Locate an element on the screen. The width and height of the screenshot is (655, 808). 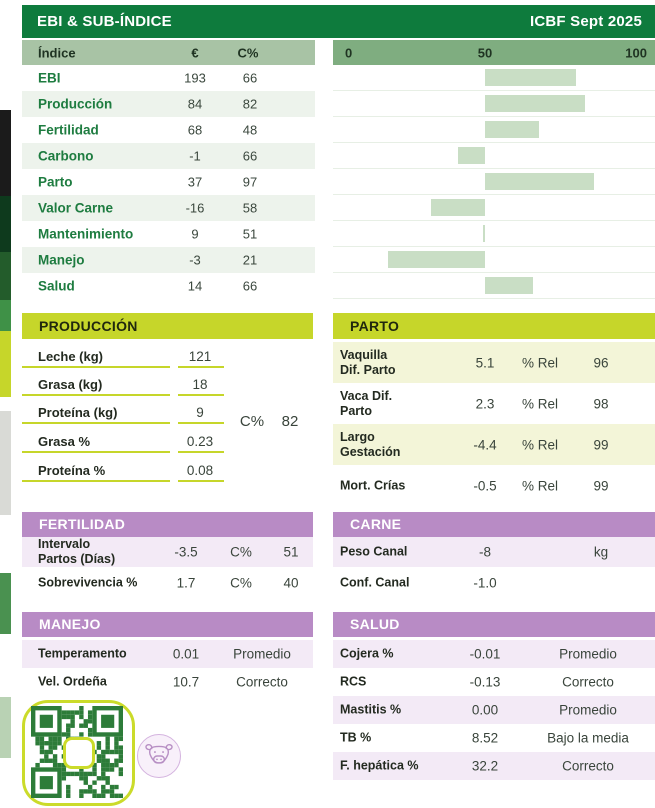
metric-value: 0.01 is located at coordinates (186, 654).